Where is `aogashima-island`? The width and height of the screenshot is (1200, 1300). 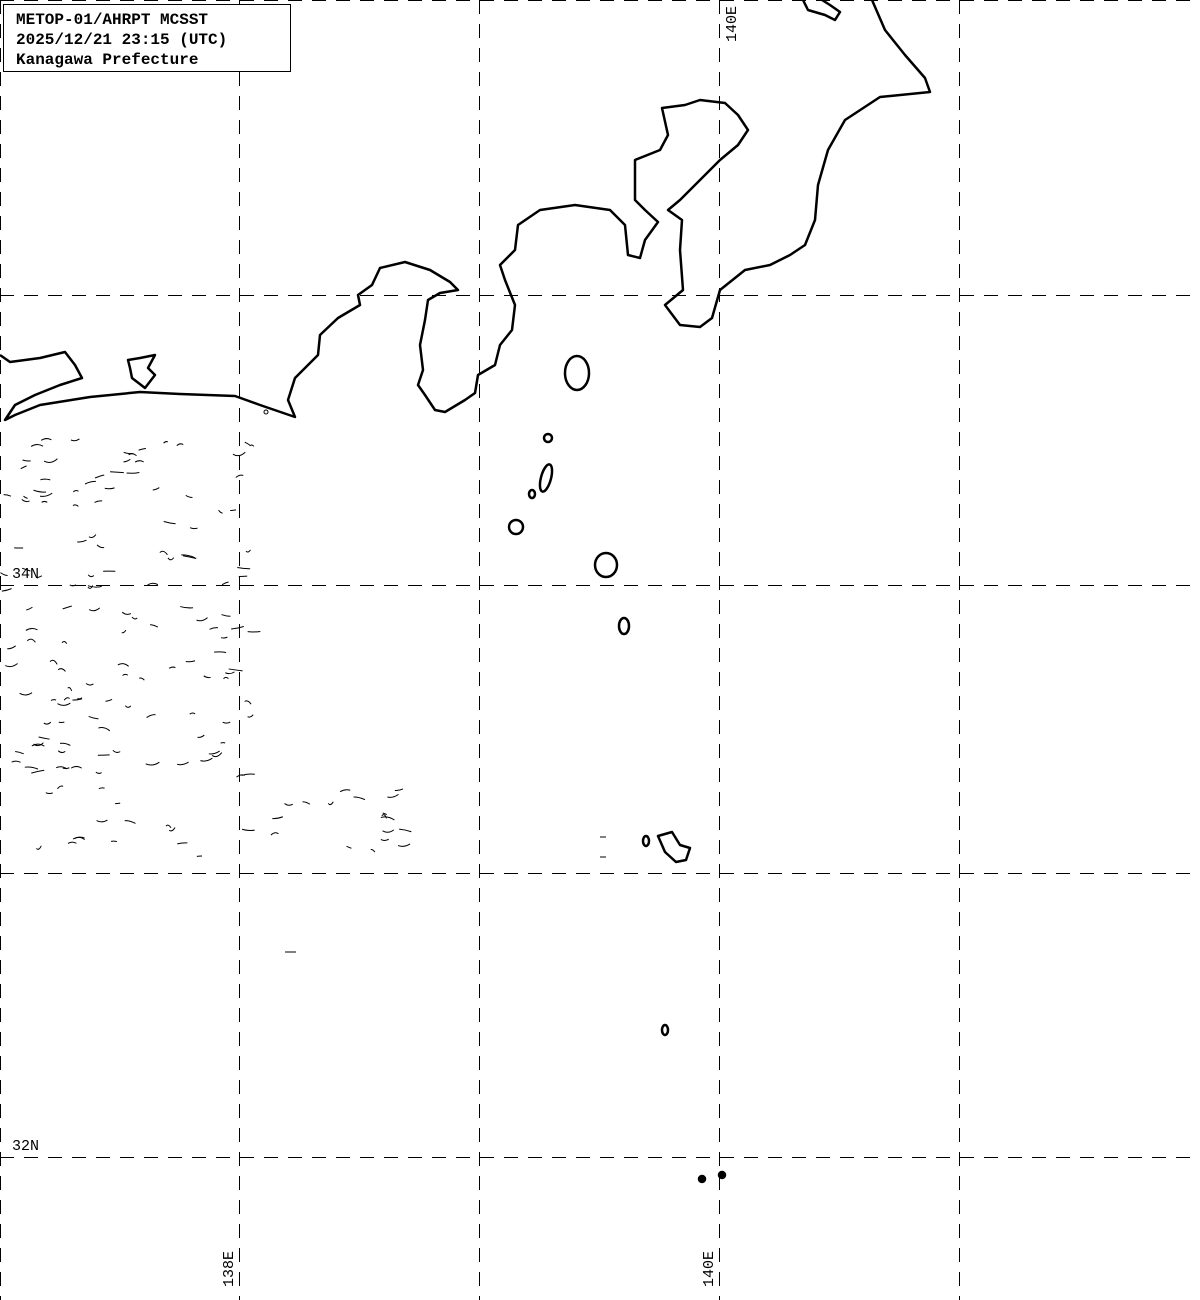
aogashima-island is located at coordinates (665, 1030).